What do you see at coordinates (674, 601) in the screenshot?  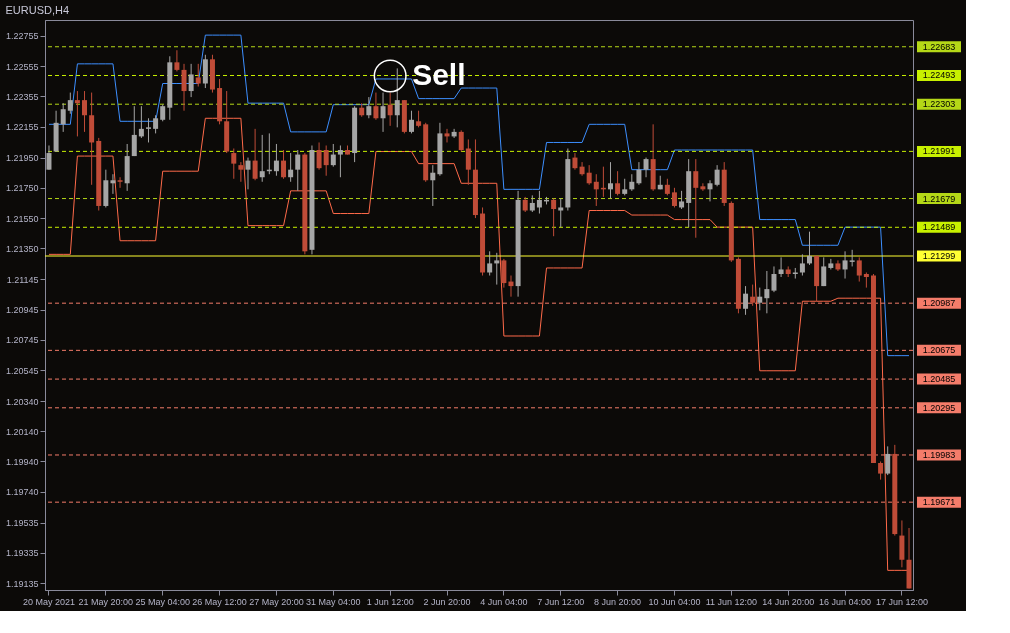 I see `x-tick-label: 10 Jun 04:00` at bounding box center [674, 601].